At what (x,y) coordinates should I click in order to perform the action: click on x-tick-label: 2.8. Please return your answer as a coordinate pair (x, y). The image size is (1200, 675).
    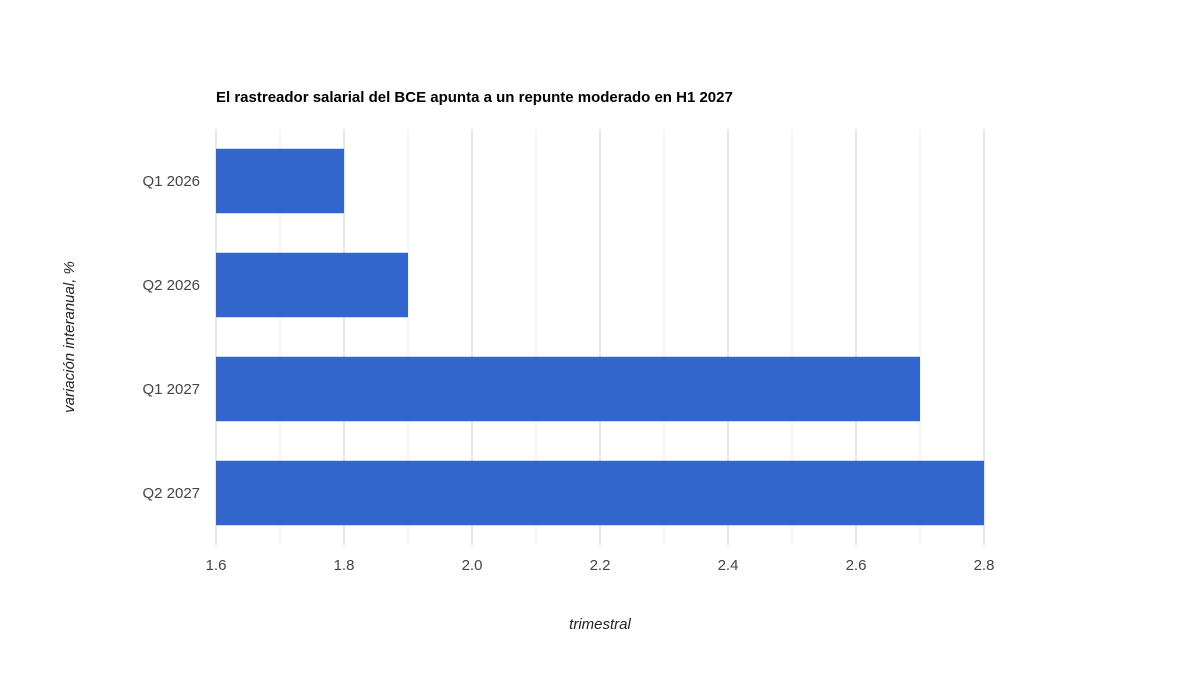
    Looking at the image, I should click on (984, 565).